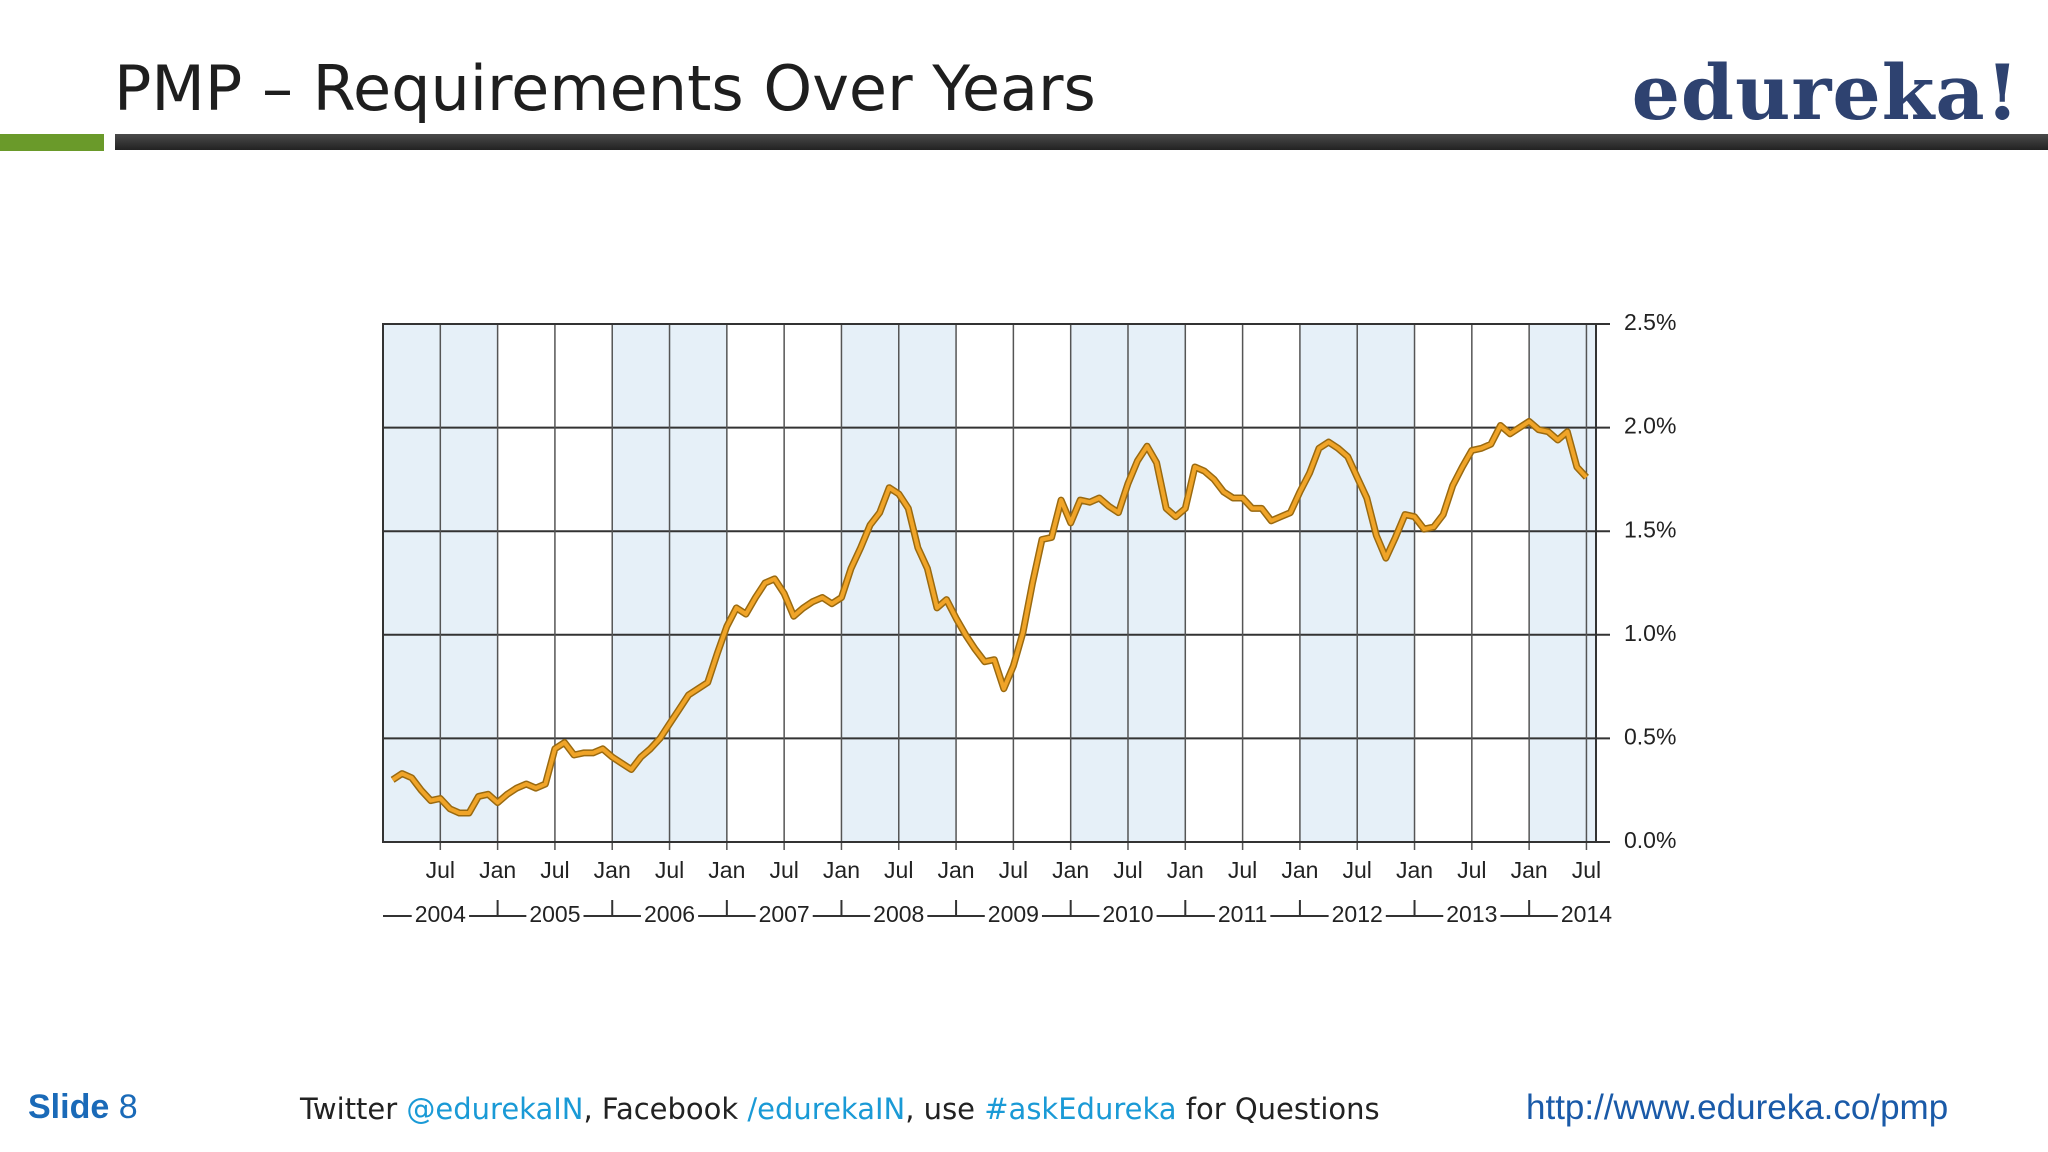 The height and width of the screenshot is (1152, 2048). I want to click on year-label: 2009, so click(1013, 914).